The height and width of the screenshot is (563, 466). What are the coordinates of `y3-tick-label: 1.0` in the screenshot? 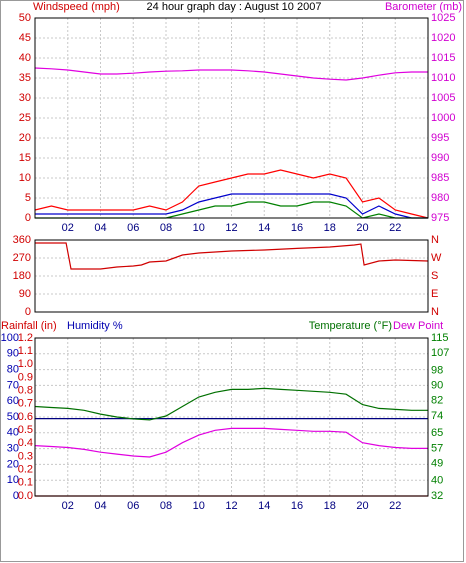 It's located at (25, 364).